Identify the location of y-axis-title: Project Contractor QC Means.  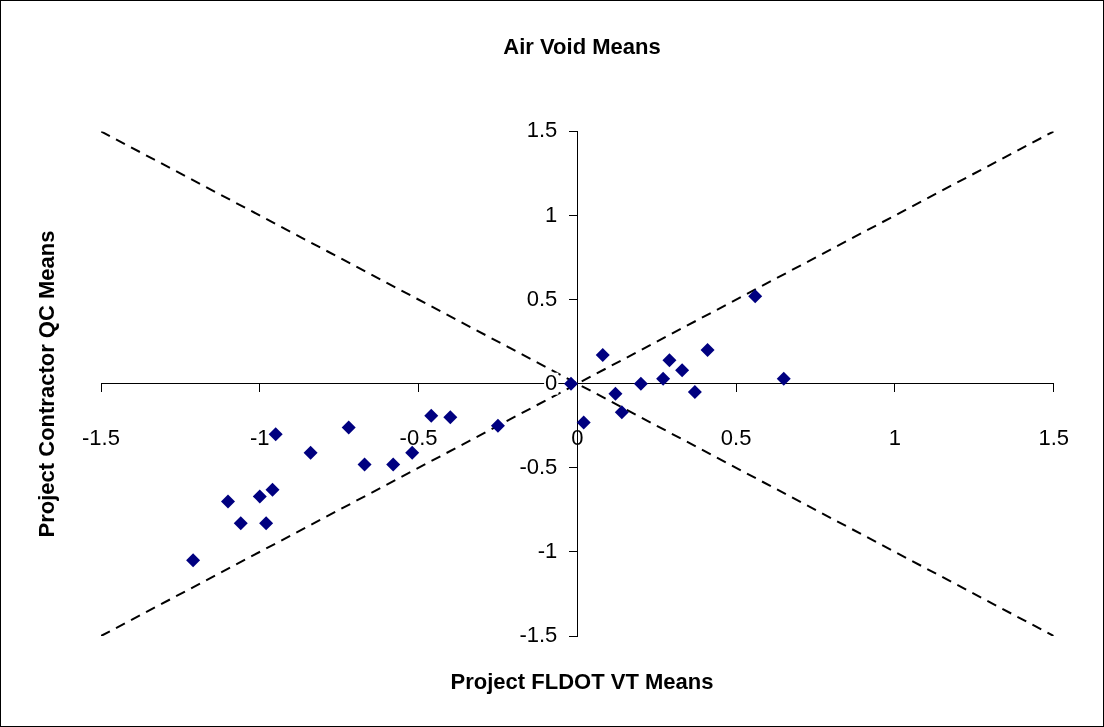
(47, 384).